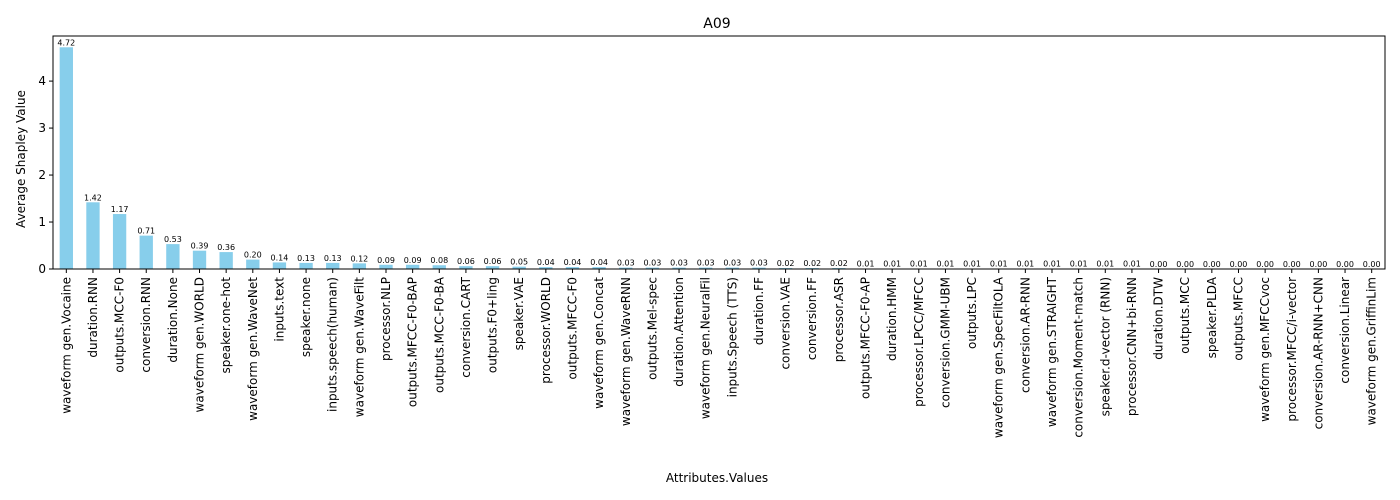 This screenshot has width=1400, height=500. I want to click on x-tick-label: duration.None, so click(173, 320).